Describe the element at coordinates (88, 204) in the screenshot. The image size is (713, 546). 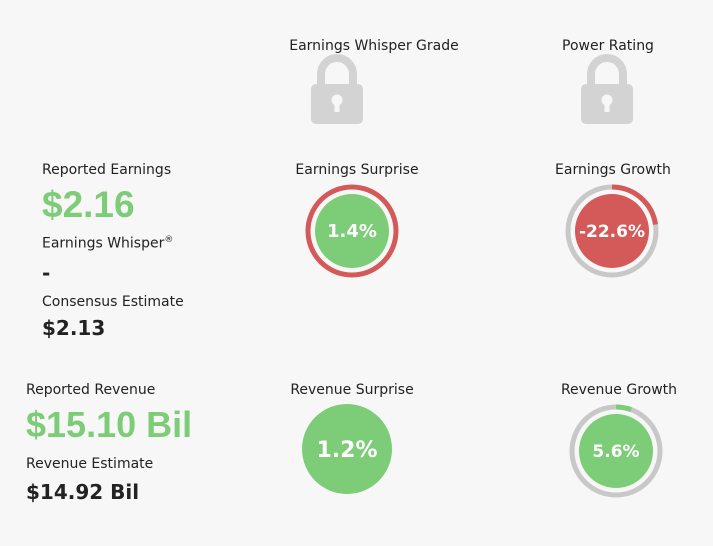
I see `reported-earnings-value: $2.16` at that location.